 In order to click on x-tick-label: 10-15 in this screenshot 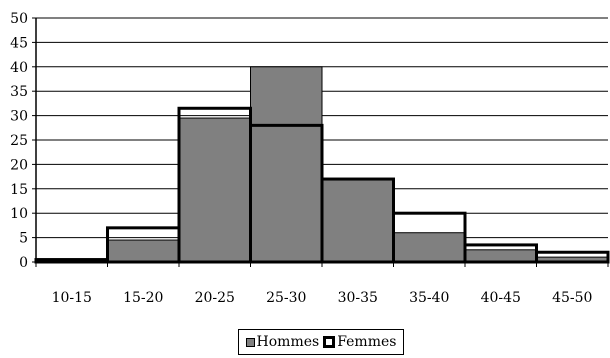, I will do `click(72, 298)`.